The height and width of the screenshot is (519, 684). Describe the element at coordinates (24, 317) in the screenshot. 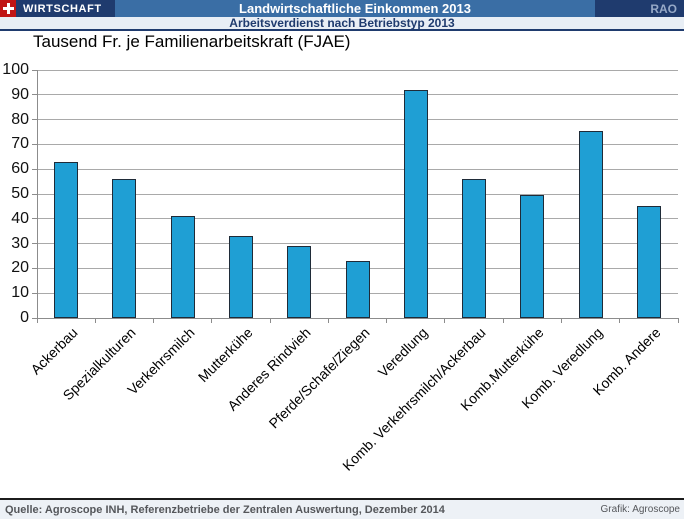

I see `y-axis-label: 0` at that location.